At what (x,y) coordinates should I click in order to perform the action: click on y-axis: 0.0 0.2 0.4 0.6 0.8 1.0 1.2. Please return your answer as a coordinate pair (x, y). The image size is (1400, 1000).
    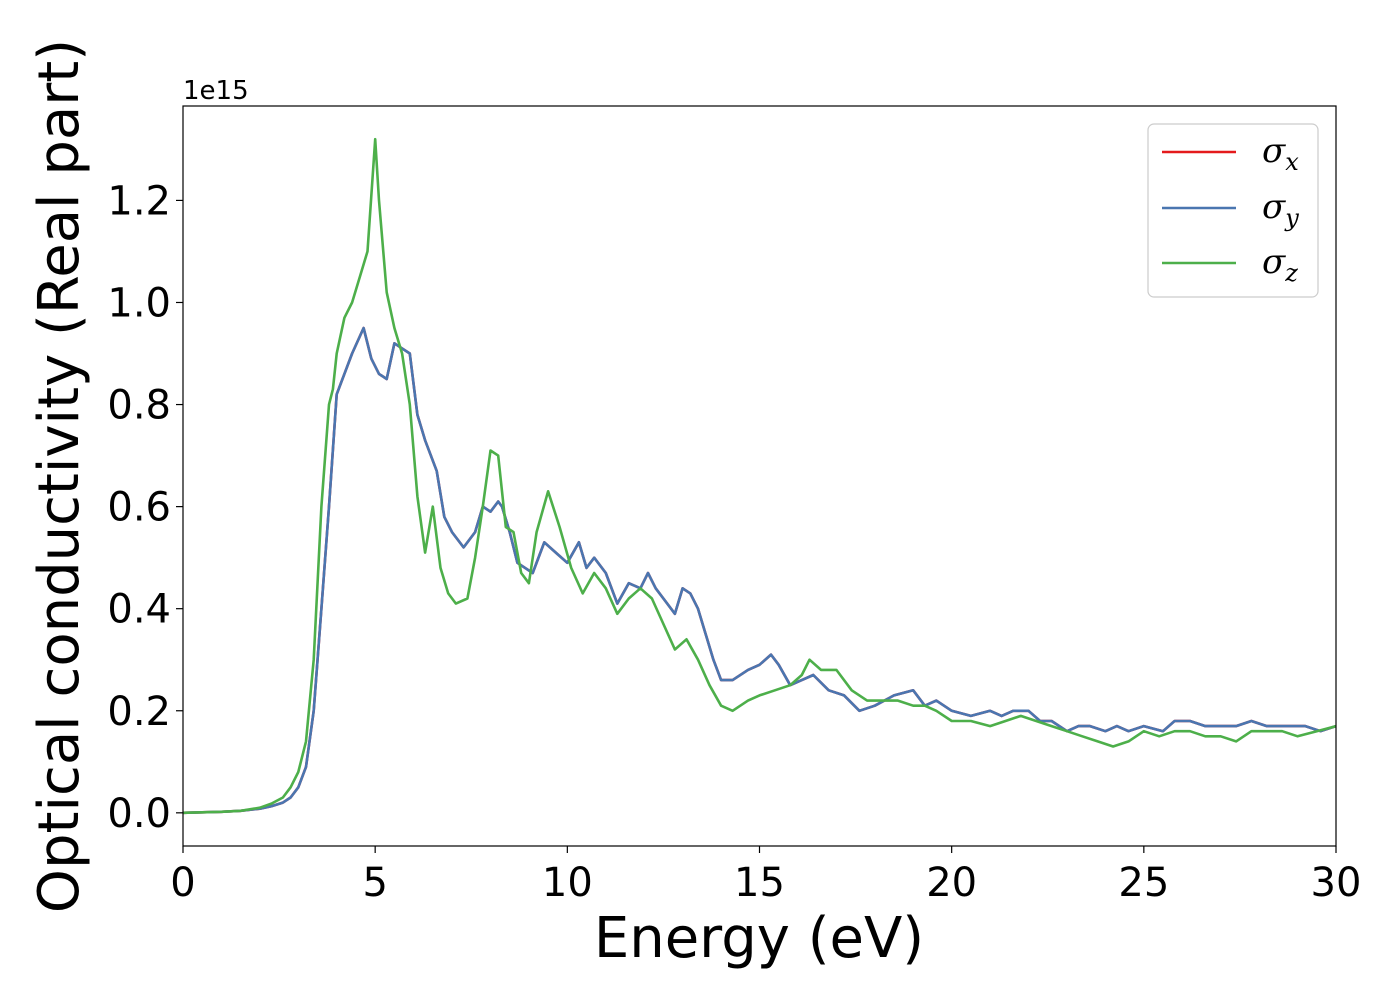
    Looking at the image, I should click on (145, 507).